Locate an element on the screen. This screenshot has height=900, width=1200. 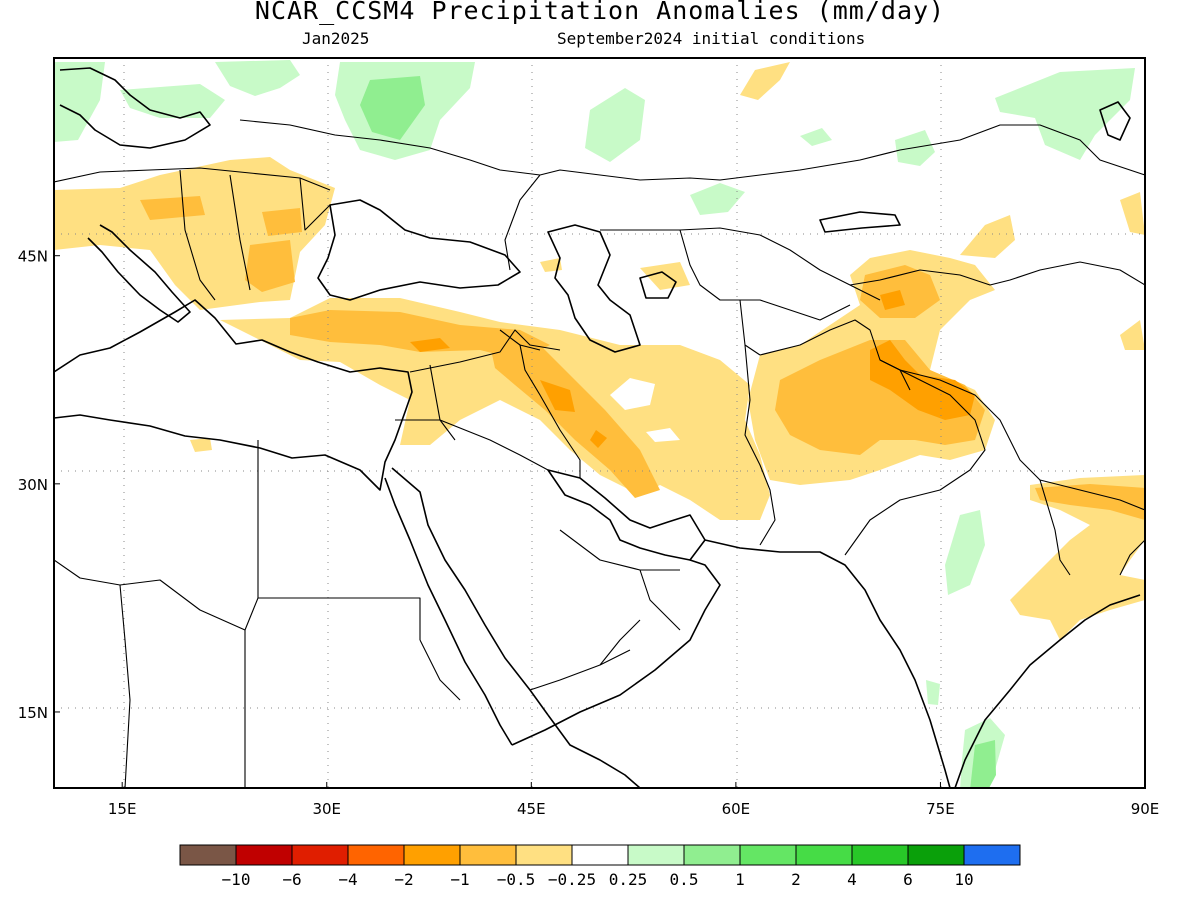
wet-anomaly-urals is located at coordinates (615, 125).